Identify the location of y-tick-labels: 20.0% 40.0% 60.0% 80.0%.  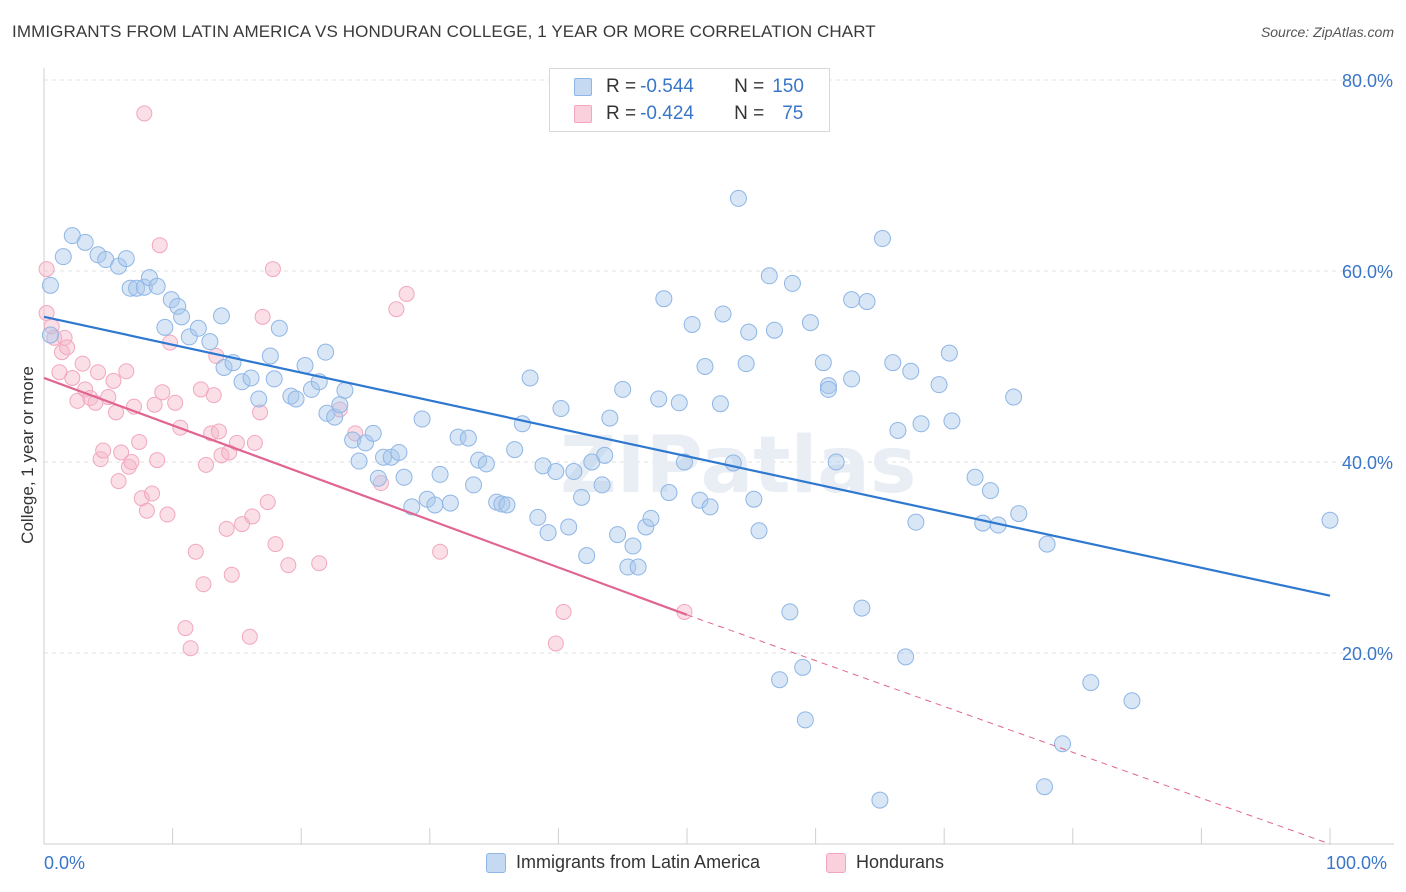
(1367, 367).